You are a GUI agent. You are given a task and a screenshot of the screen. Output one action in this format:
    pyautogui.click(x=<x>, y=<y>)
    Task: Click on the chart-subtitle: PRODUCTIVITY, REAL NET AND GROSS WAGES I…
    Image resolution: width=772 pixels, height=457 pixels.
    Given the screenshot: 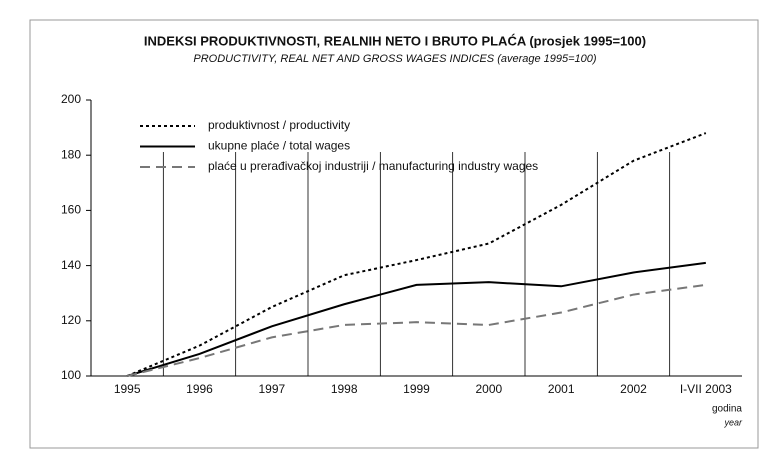 What is the action you would take?
    pyautogui.click(x=395, y=59)
    